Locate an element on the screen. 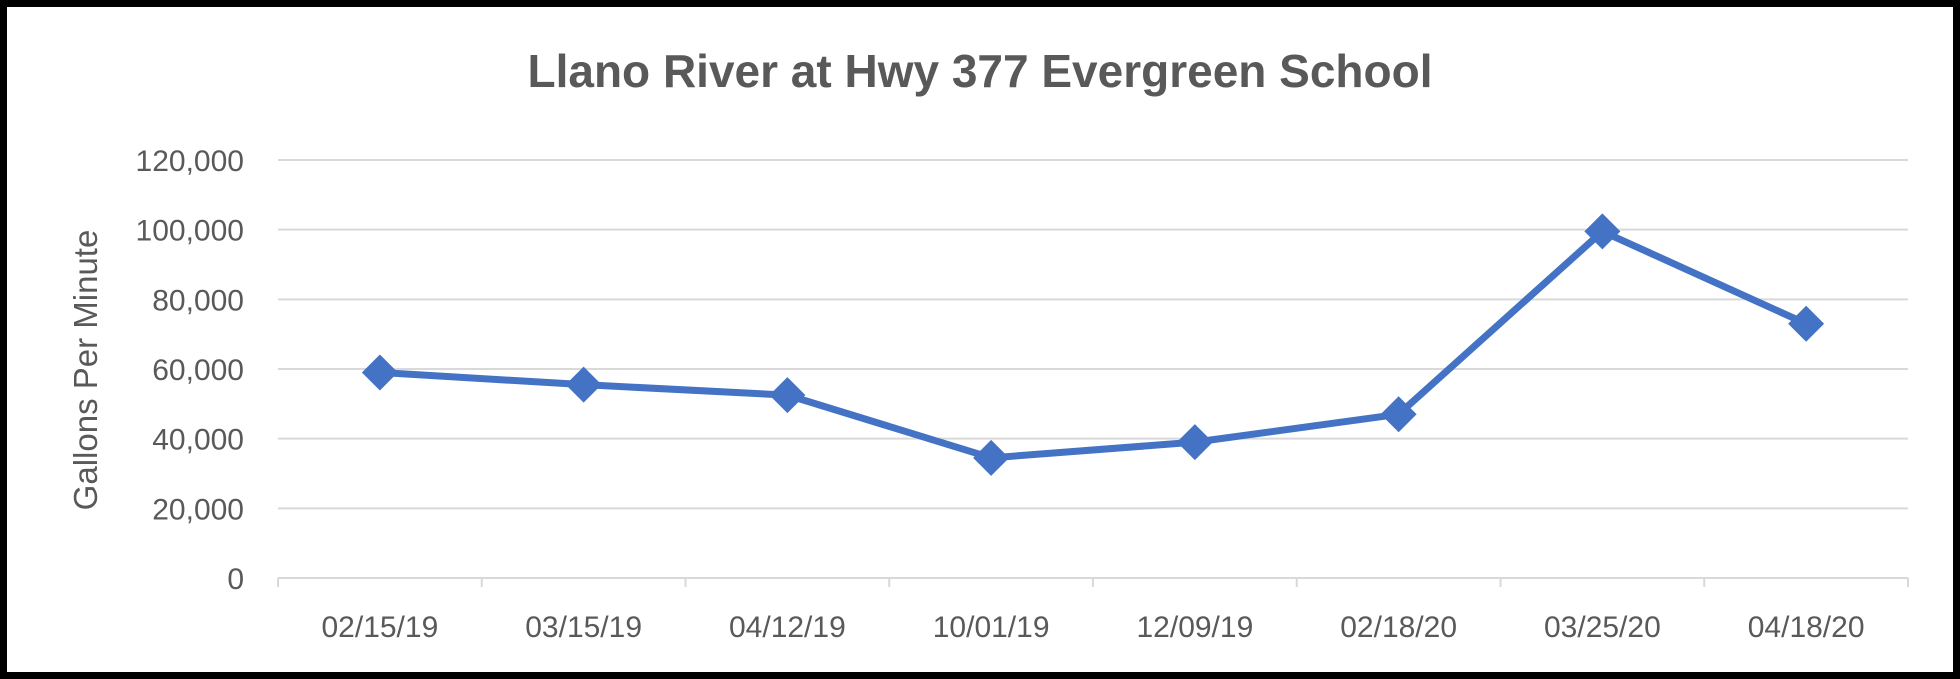 The image size is (1960, 679). y-tick-label: 100,000 is located at coordinates (190, 231).